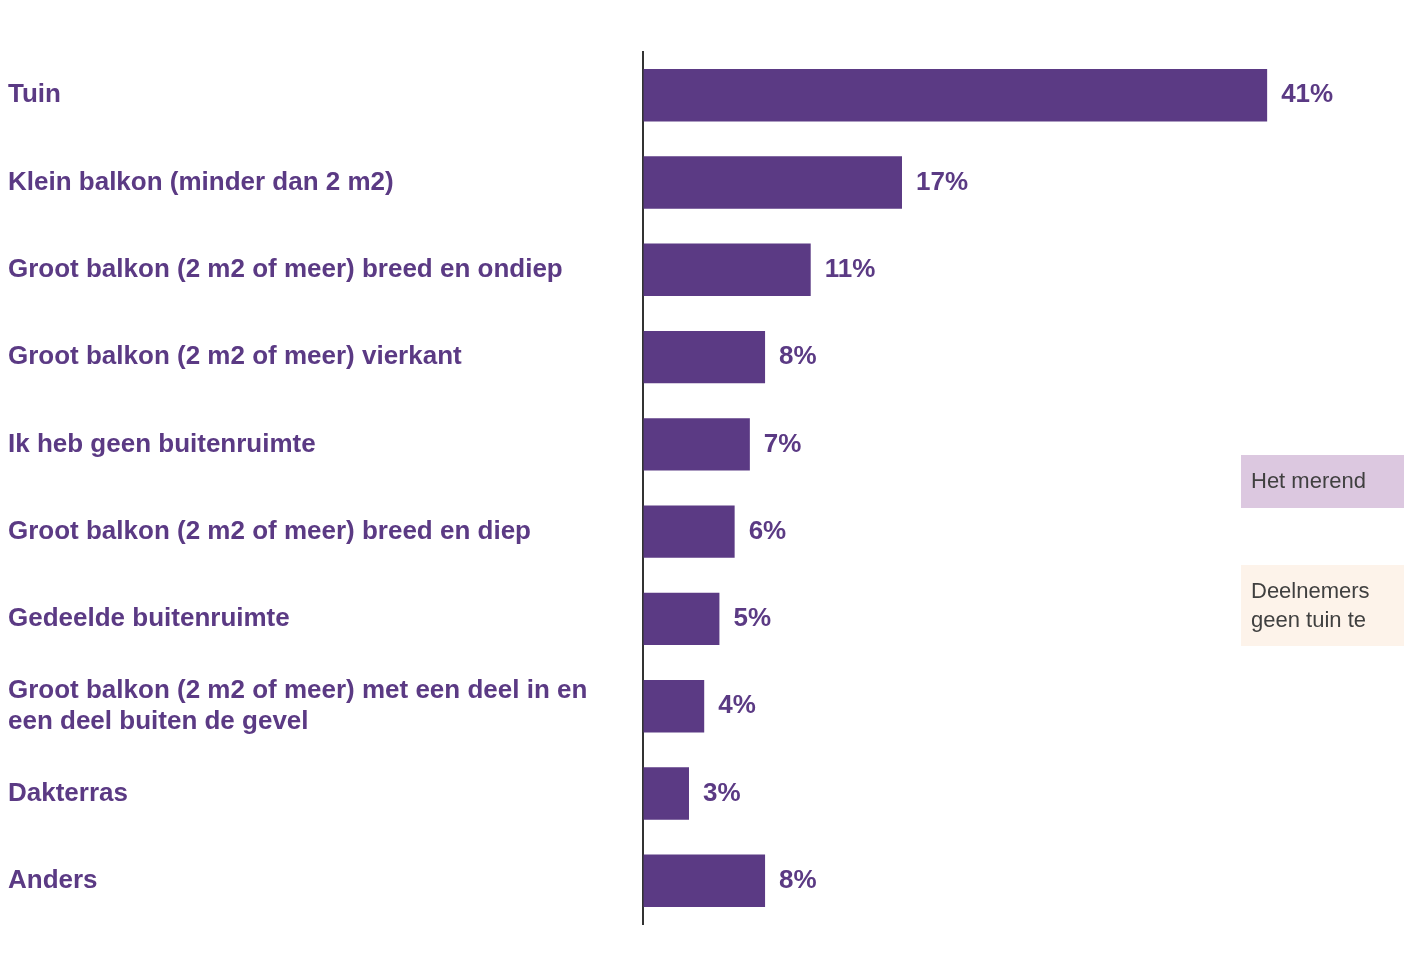 The image size is (1404, 974). What do you see at coordinates (767, 529) in the screenshot?
I see `data-label: 6%` at bounding box center [767, 529].